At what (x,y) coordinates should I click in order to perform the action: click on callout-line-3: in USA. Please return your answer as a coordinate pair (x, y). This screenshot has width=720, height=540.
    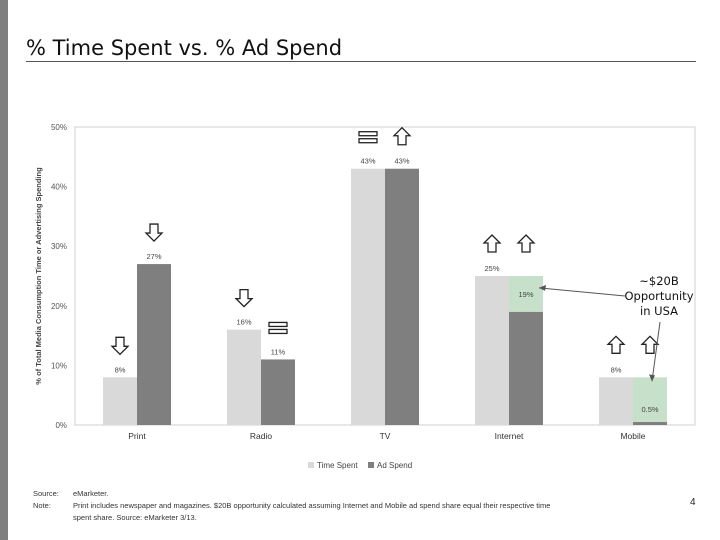
    Looking at the image, I should click on (659, 311).